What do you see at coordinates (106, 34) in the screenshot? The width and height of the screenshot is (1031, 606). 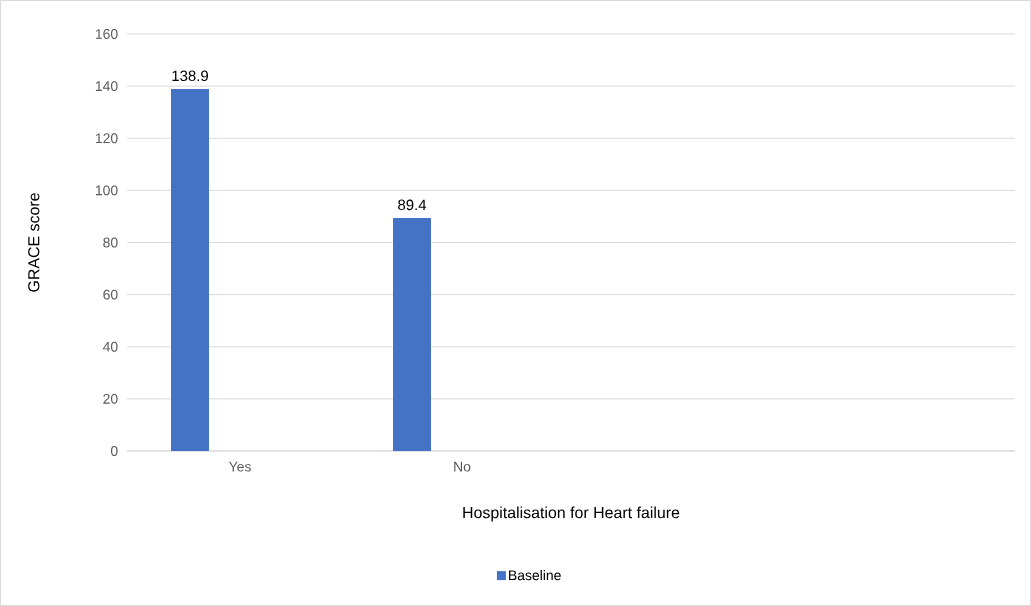 I see `y-tick-label: 160` at bounding box center [106, 34].